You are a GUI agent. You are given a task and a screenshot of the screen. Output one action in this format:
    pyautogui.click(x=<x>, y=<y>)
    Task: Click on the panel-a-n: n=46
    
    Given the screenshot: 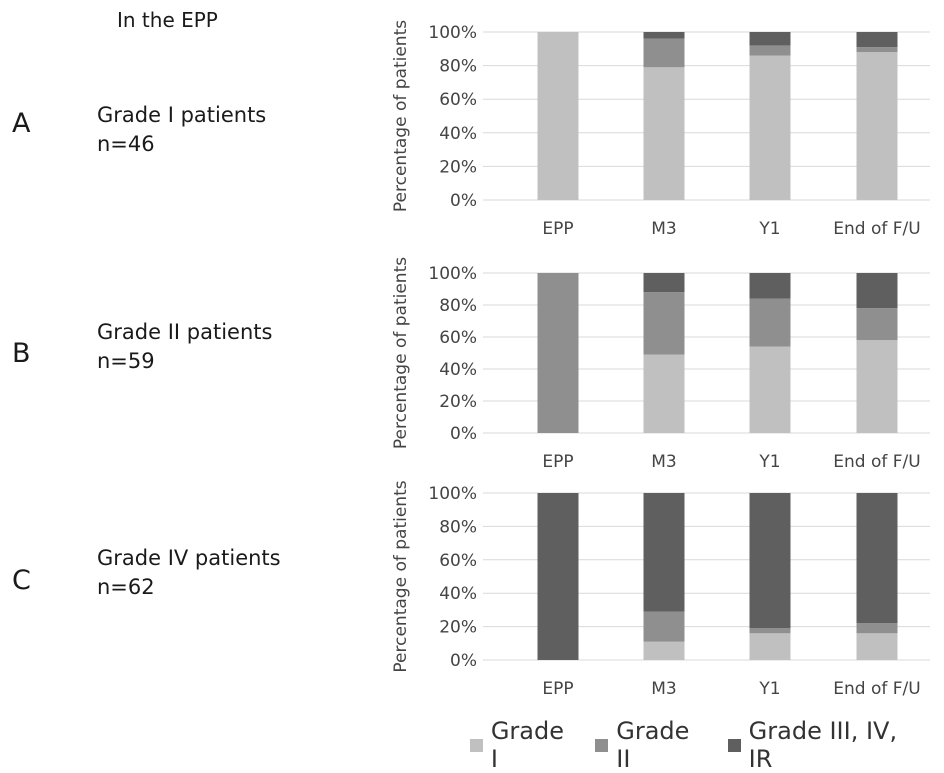 What is the action you would take?
    pyautogui.click(x=126, y=144)
    